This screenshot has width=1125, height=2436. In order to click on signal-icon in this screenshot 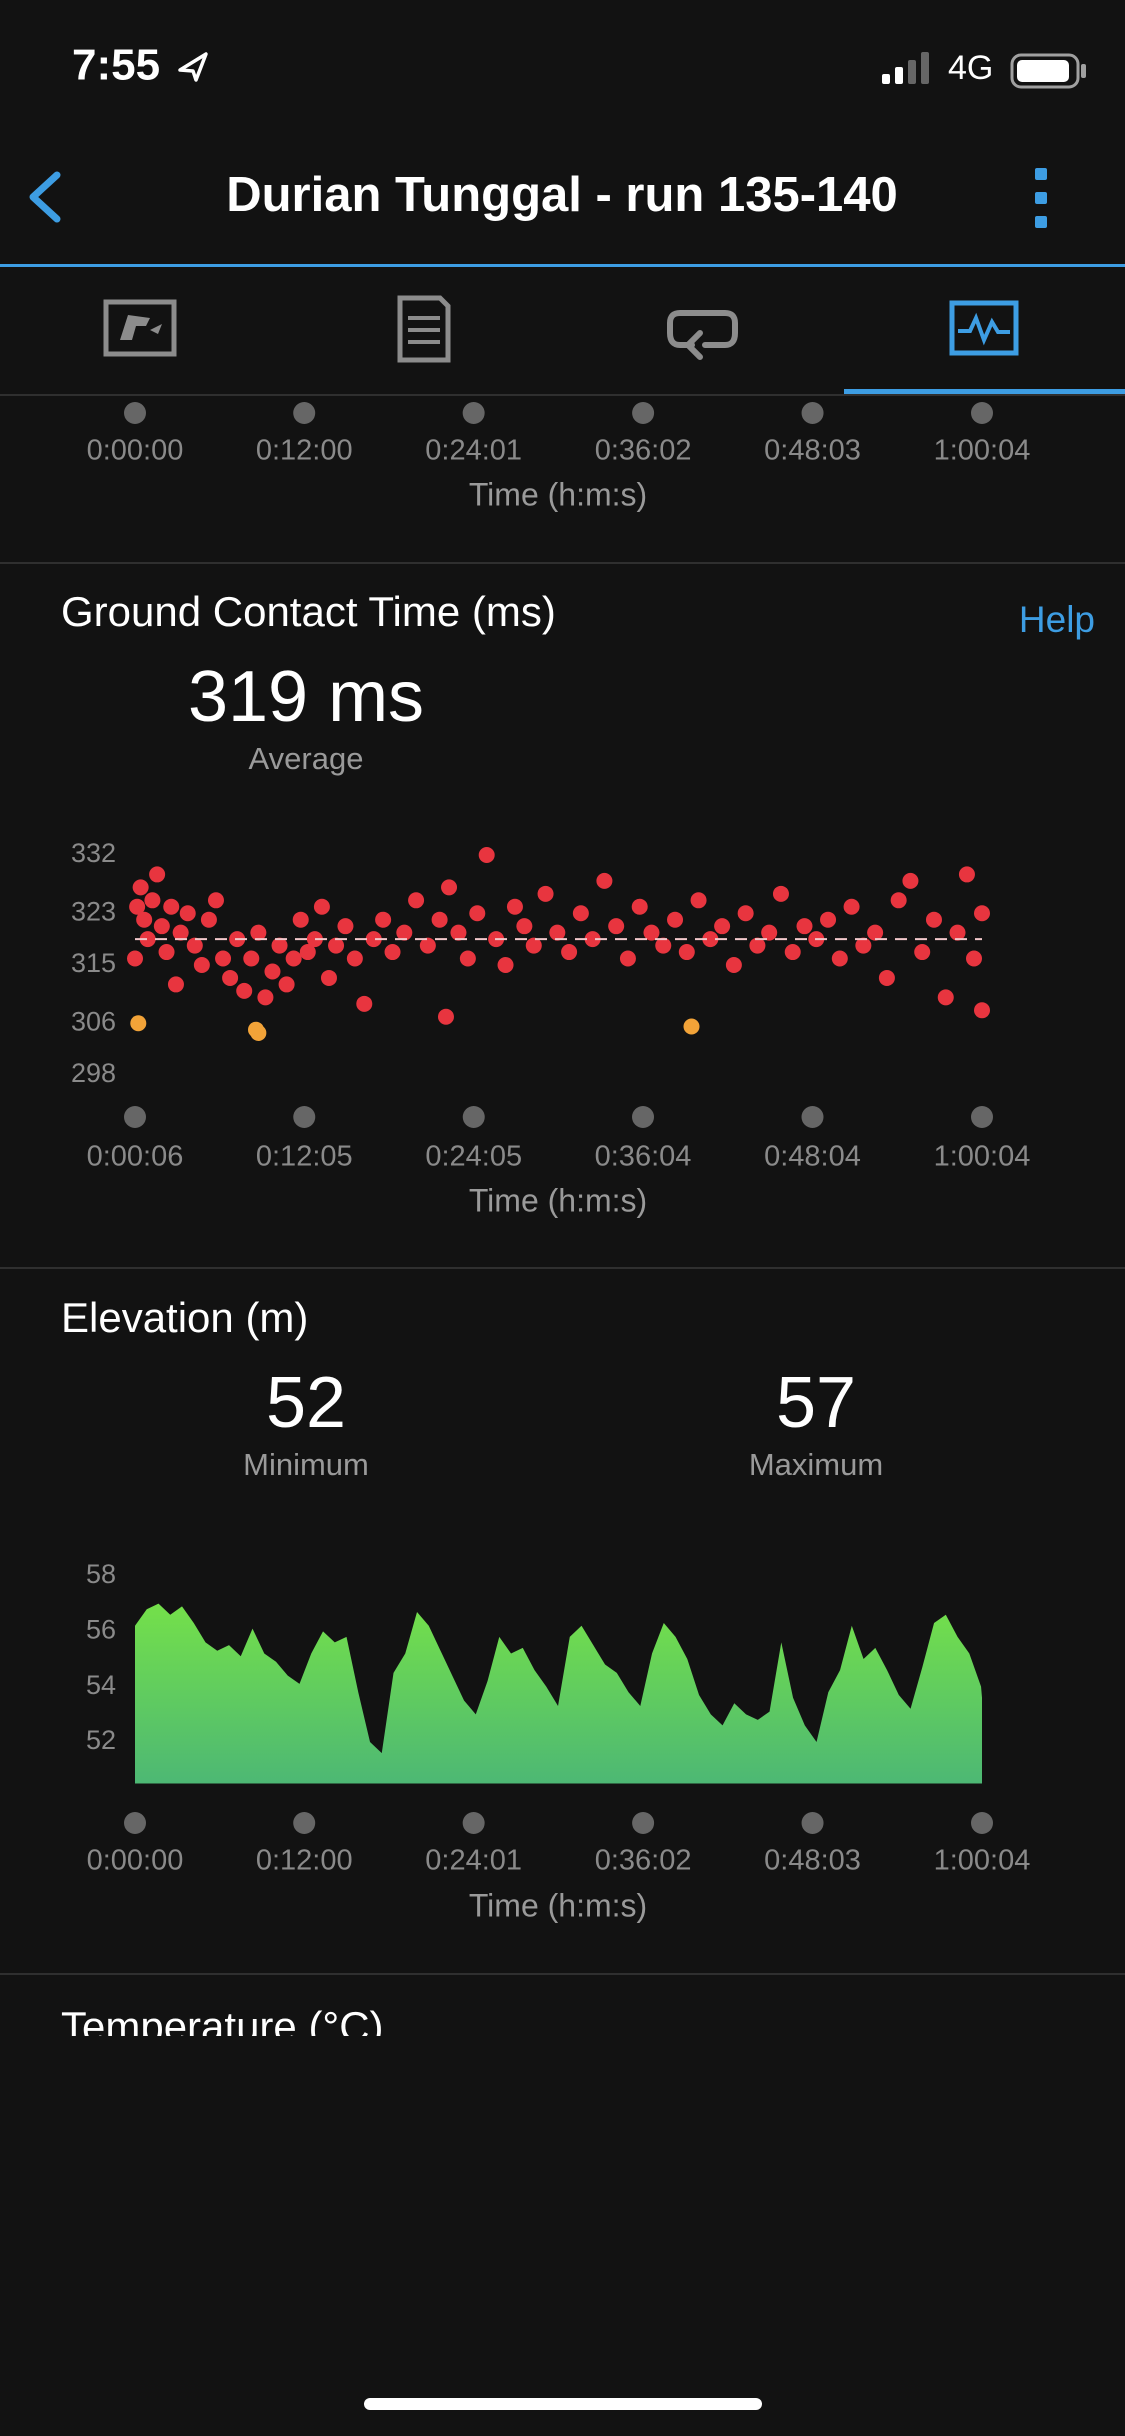, I will do `click(905, 68)`.